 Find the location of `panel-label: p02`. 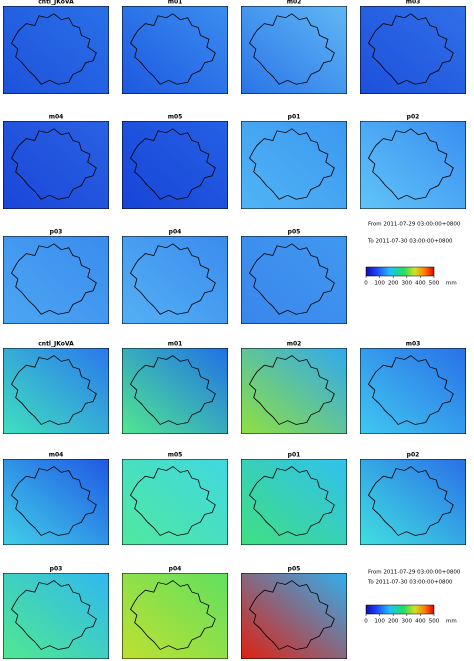

panel-label: p02 is located at coordinates (413, 117).